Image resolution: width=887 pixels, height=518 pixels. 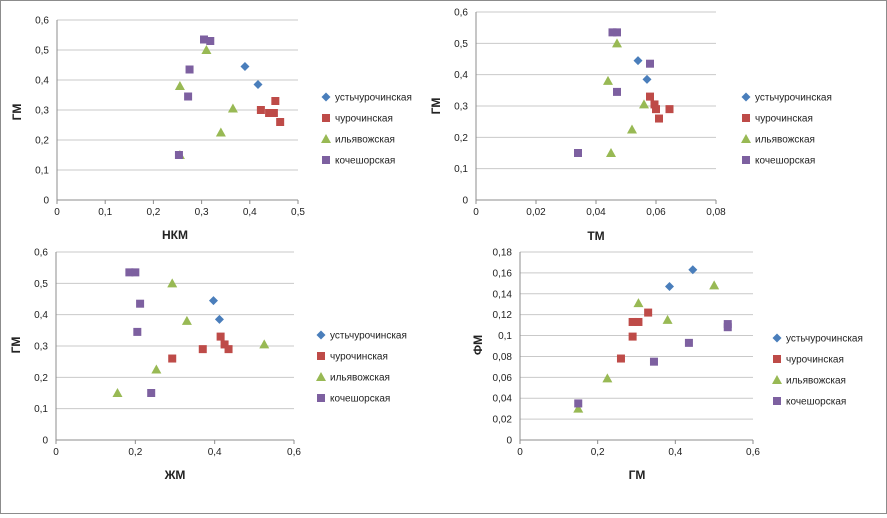 What do you see at coordinates (637, 475) in the screenshot?
I see `x-axis-title: ГМ` at bounding box center [637, 475].